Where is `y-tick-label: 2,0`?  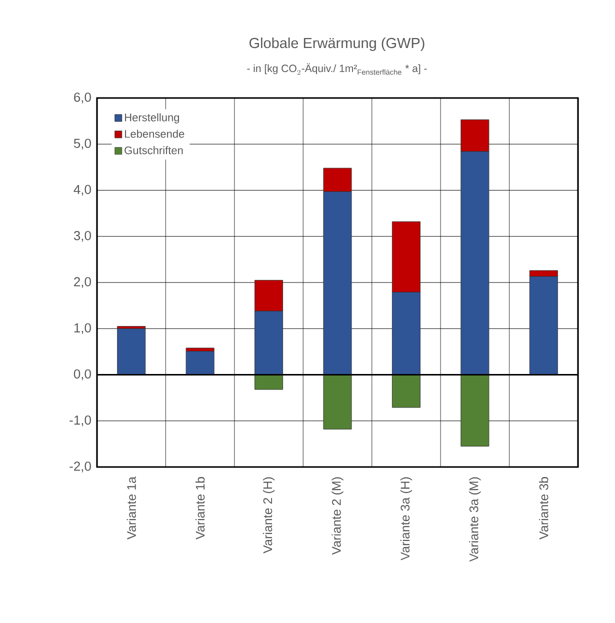 y-tick-label: 2,0 is located at coordinates (82, 282).